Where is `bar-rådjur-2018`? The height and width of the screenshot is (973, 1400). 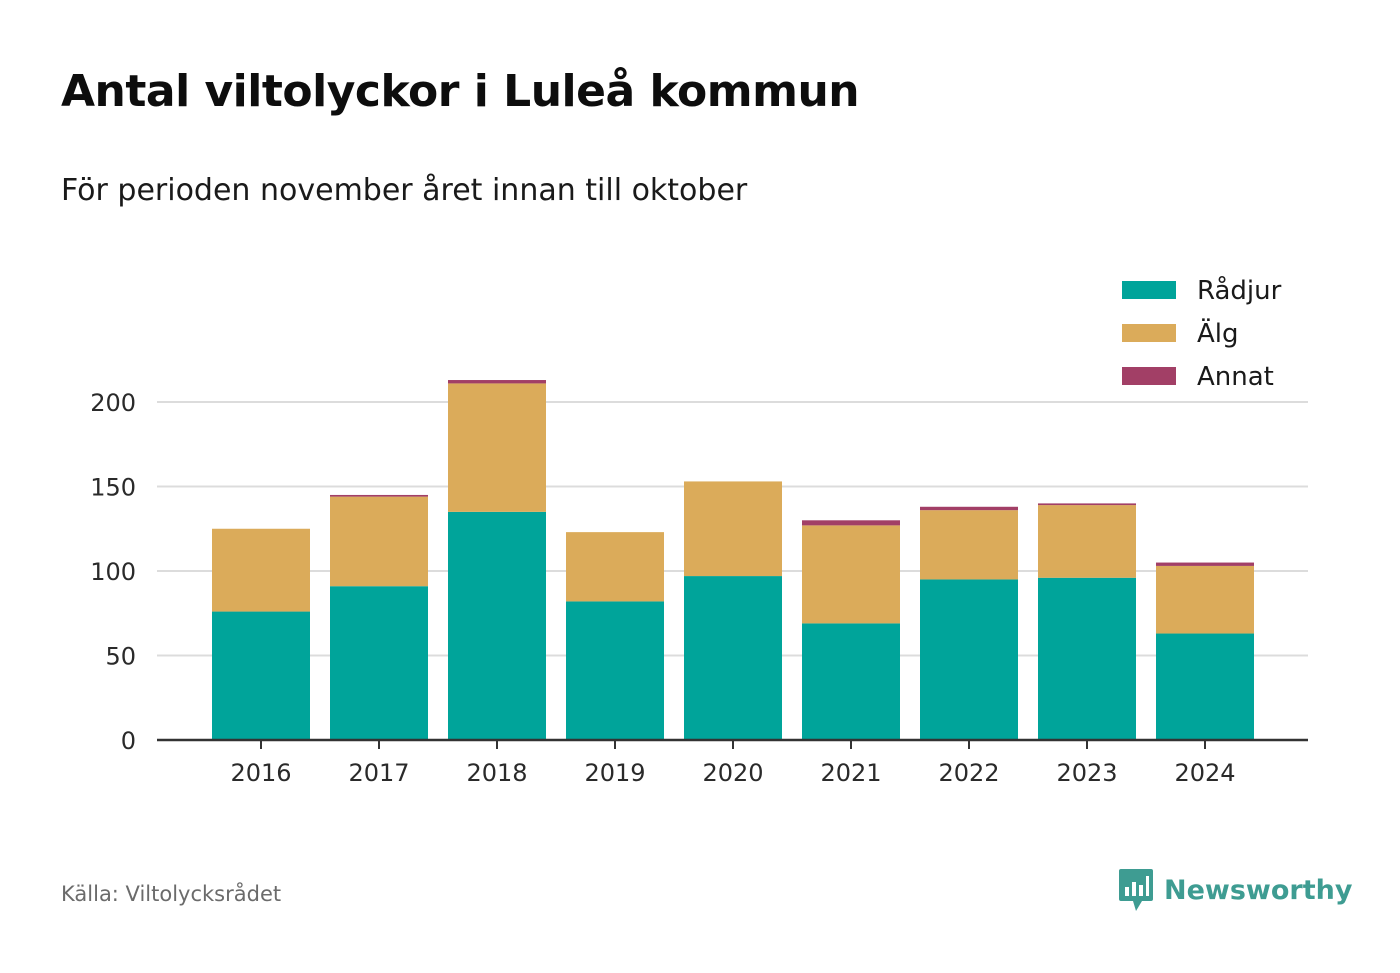
bar-rådjur-2018 is located at coordinates (497, 625).